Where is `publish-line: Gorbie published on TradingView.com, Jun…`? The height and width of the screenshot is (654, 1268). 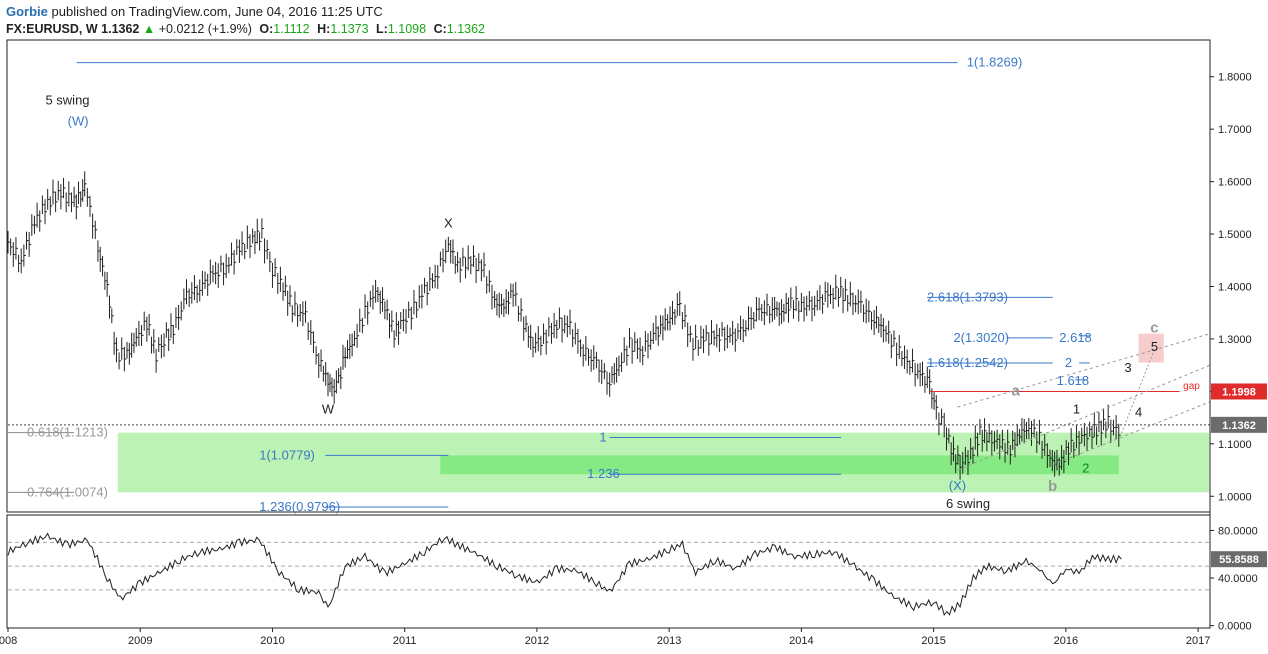 publish-line: Gorbie published on TradingView.com, Jun… is located at coordinates (194, 11).